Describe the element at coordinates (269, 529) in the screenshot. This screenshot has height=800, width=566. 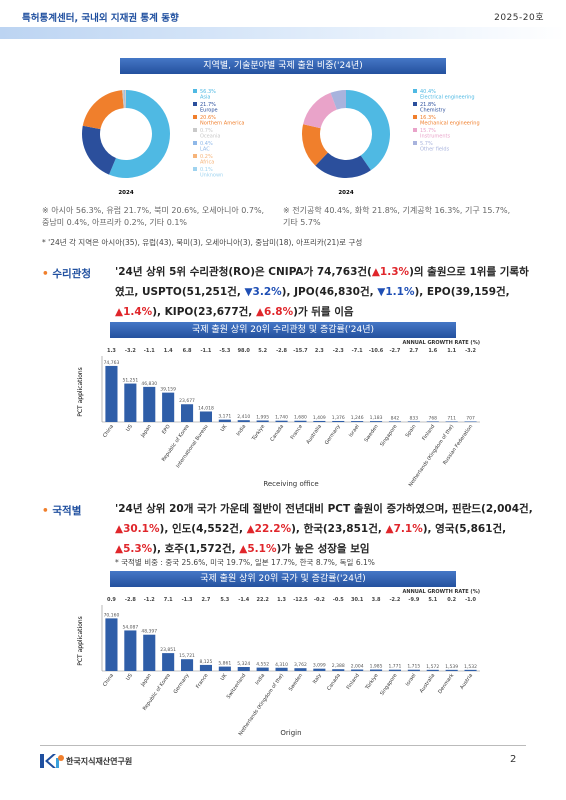
I see `trend-value: ▲22.2%` at that location.